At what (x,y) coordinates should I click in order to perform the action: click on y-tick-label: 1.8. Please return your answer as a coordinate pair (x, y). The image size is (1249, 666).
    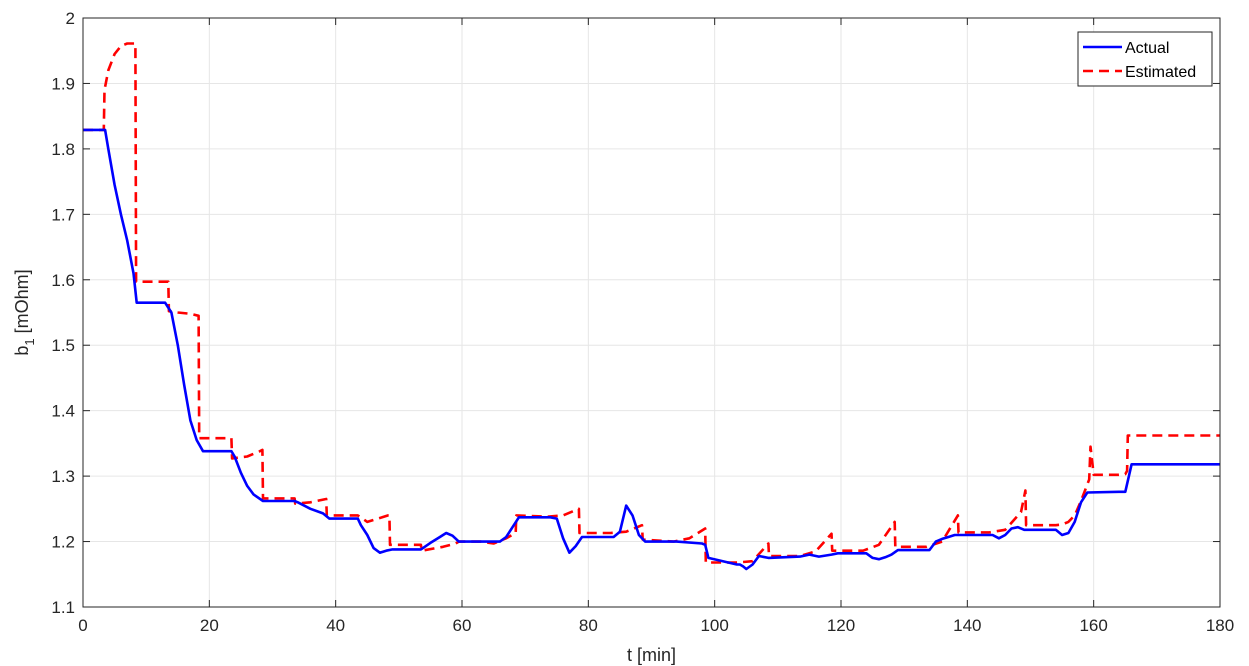
    Looking at the image, I should click on (63, 149).